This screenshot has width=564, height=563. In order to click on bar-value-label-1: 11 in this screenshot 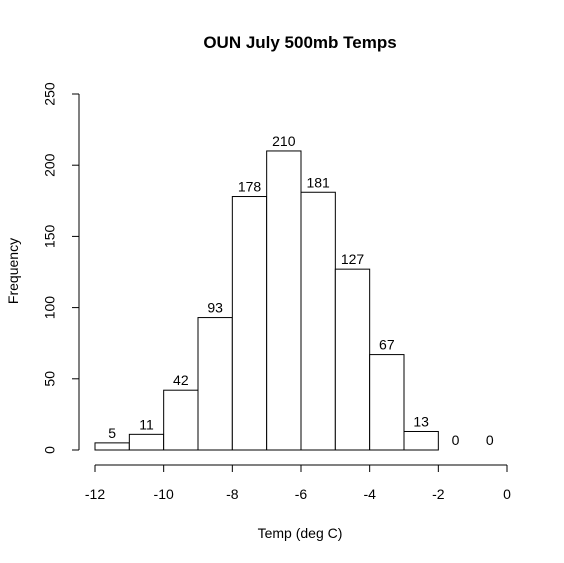, I will do `click(146, 424)`.